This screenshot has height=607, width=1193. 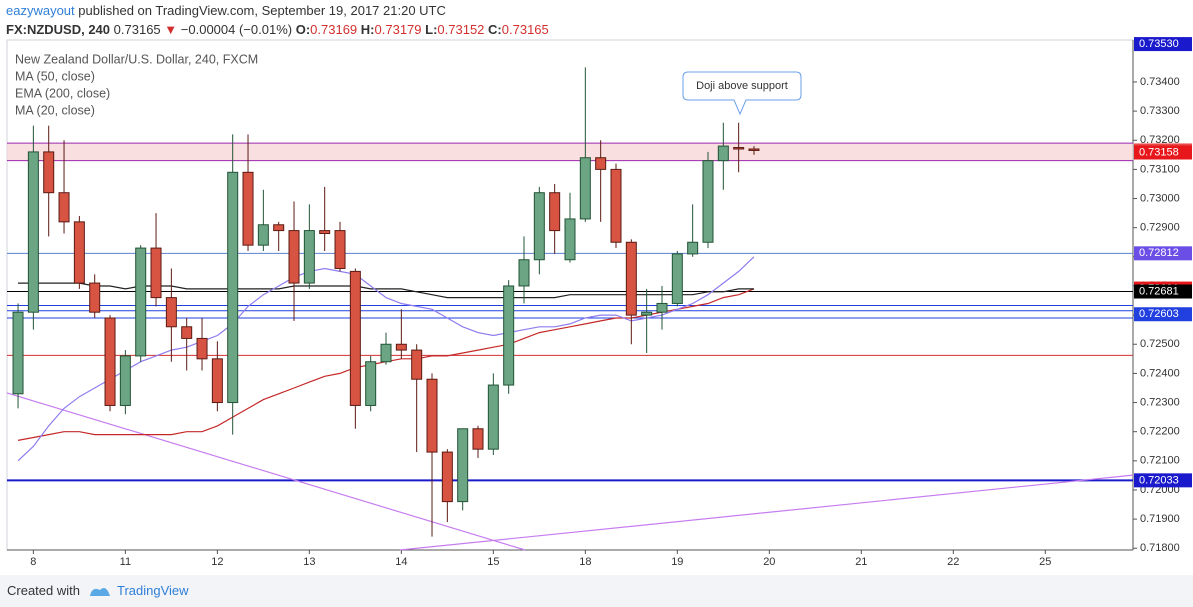 I want to click on ohlc-label: C:, so click(x=495, y=29).